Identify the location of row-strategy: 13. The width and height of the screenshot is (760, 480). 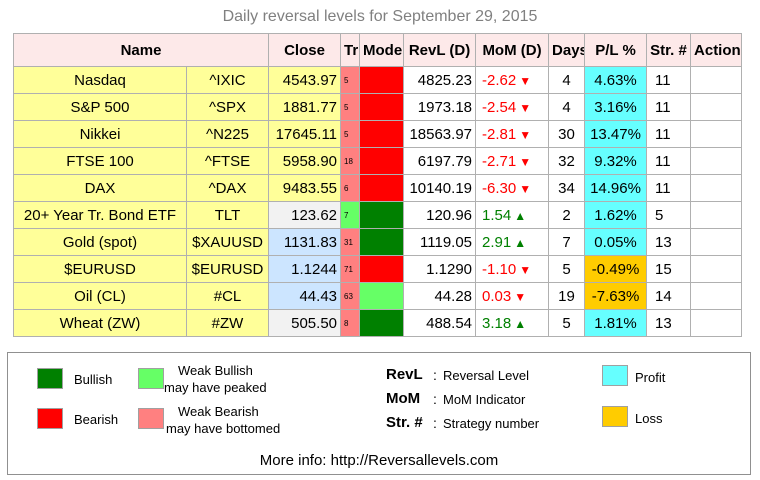
(669, 323).